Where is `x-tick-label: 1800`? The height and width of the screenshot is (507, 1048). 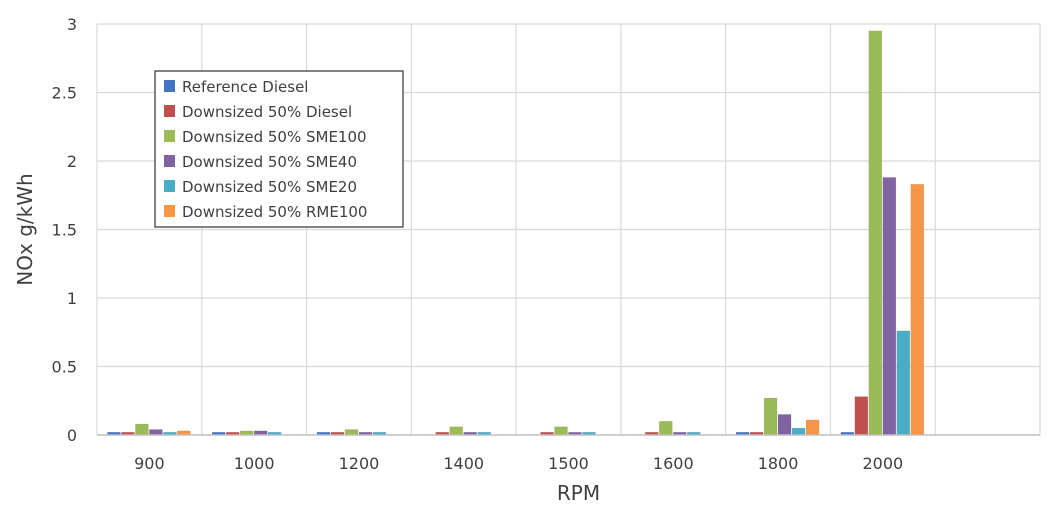 x-tick-label: 1800 is located at coordinates (778, 463).